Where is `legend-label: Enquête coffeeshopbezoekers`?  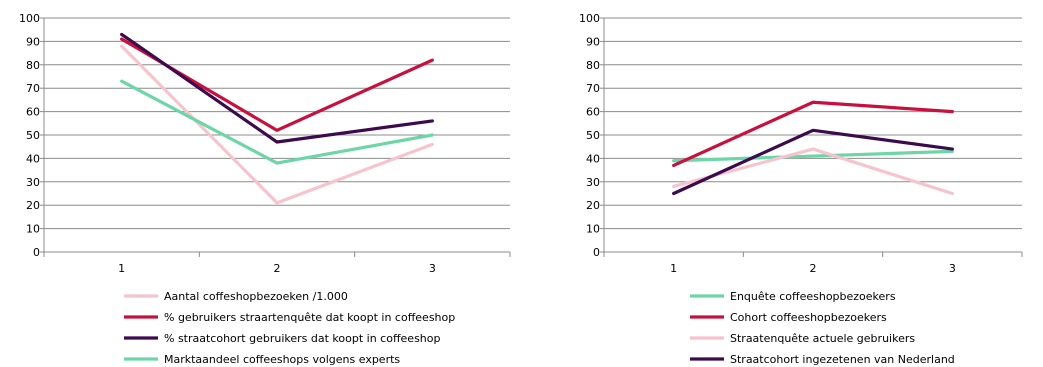
legend-label: Enquête coffeeshopbezoekers is located at coordinates (813, 296).